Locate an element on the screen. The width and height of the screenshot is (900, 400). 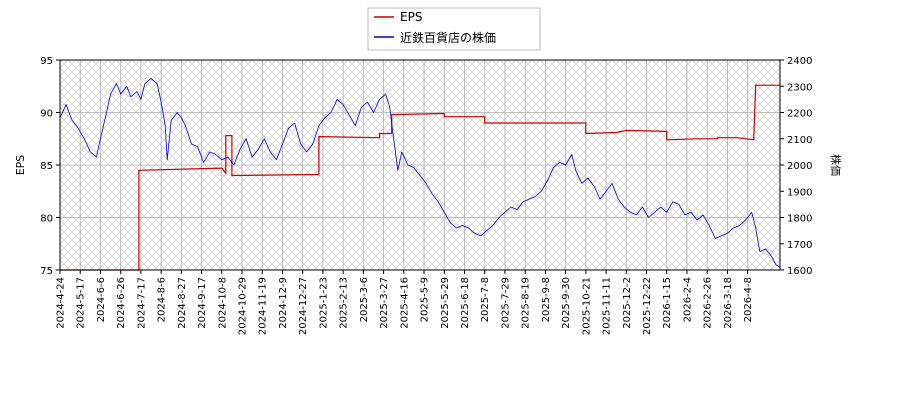
left-axis-ticks: 75 80 85 90 95 is located at coordinates (50, 166).